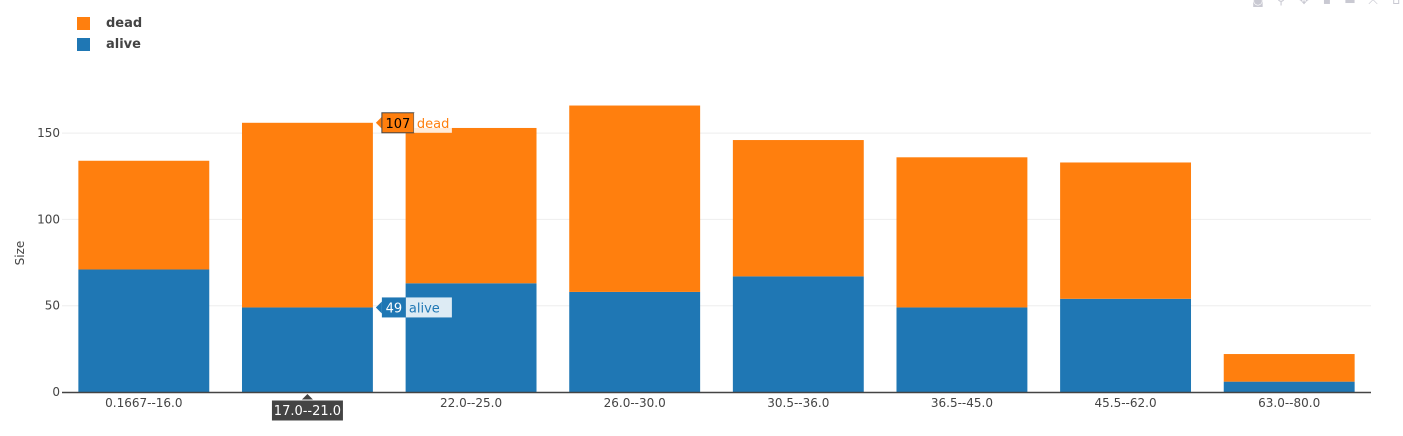 This screenshot has width=1403, height=436. I want to click on pan-icon: ✥, so click(1304, 3).